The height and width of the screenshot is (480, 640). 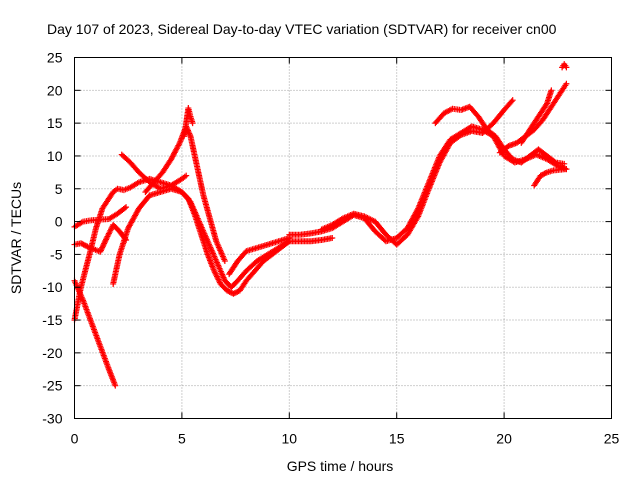 I want to click on y-tick-label: 5, so click(x=59, y=189).